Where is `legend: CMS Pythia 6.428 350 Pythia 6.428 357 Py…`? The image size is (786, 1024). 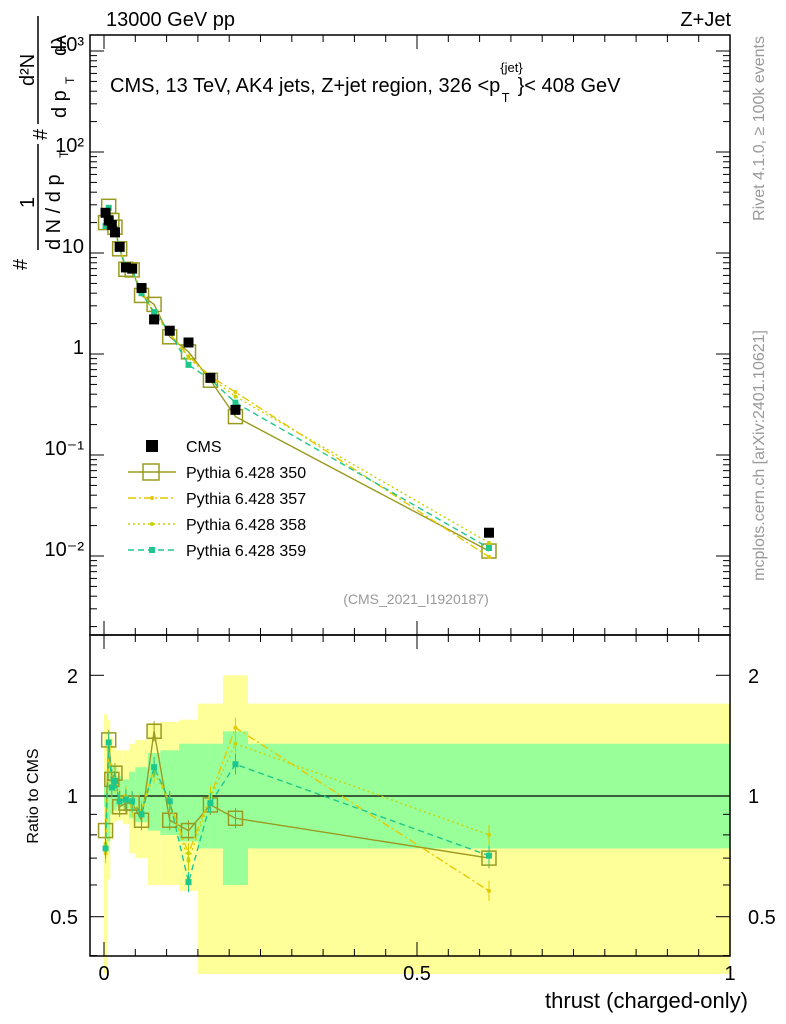 legend: CMS Pythia 6.428 350 Pythia 6.428 357 Py… is located at coordinates (217, 499).